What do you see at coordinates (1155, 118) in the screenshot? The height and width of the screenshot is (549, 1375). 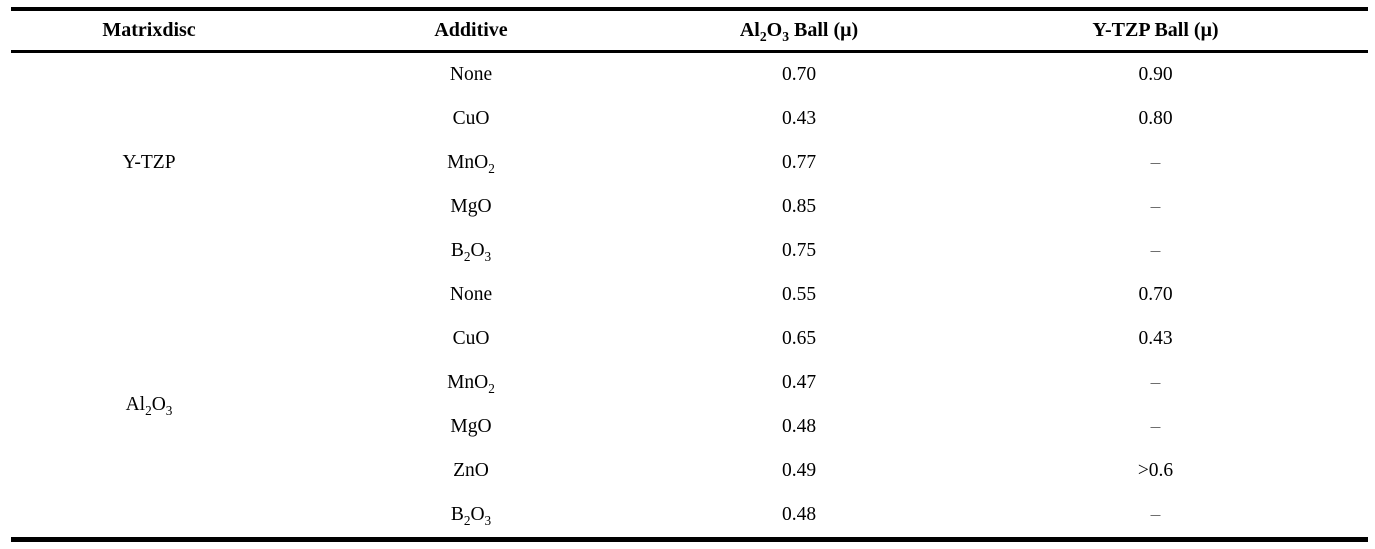 I see `cell-ytzp-ball: 0.80` at bounding box center [1155, 118].